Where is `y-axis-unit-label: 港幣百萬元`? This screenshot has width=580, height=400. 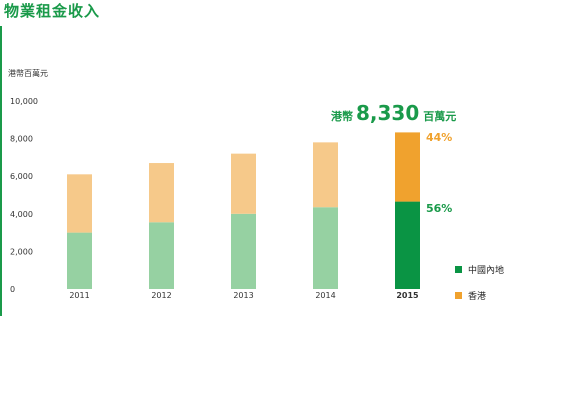 y-axis-unit-label: 港幣百萬元 is located at coordinates (28, 73).